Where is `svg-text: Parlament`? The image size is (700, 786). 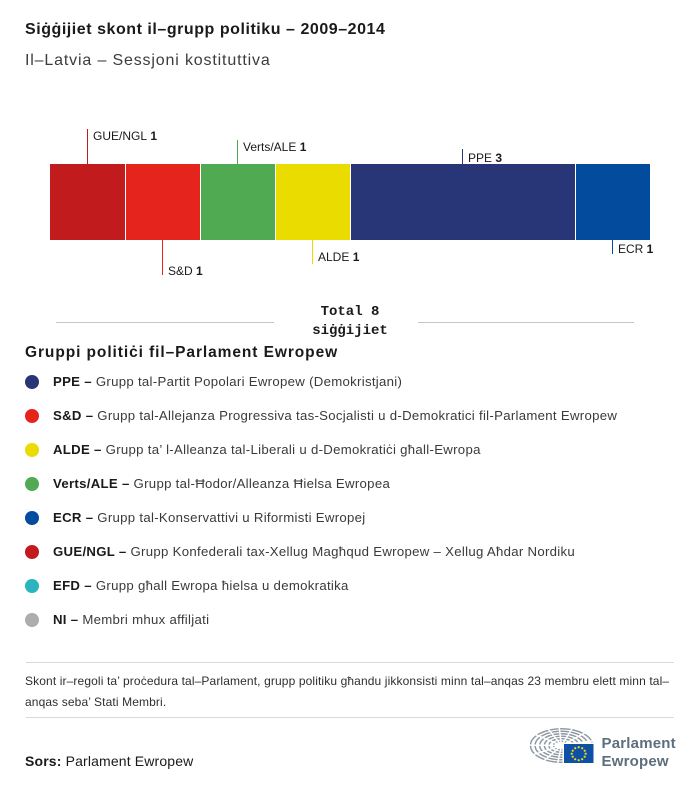
svg-text: Parlament is located at coordinates (639, 743).